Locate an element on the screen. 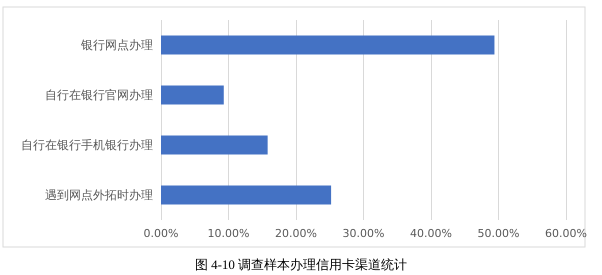  y-tick-label: 自行在银行官网办理 is located at coordinates (99, 95).